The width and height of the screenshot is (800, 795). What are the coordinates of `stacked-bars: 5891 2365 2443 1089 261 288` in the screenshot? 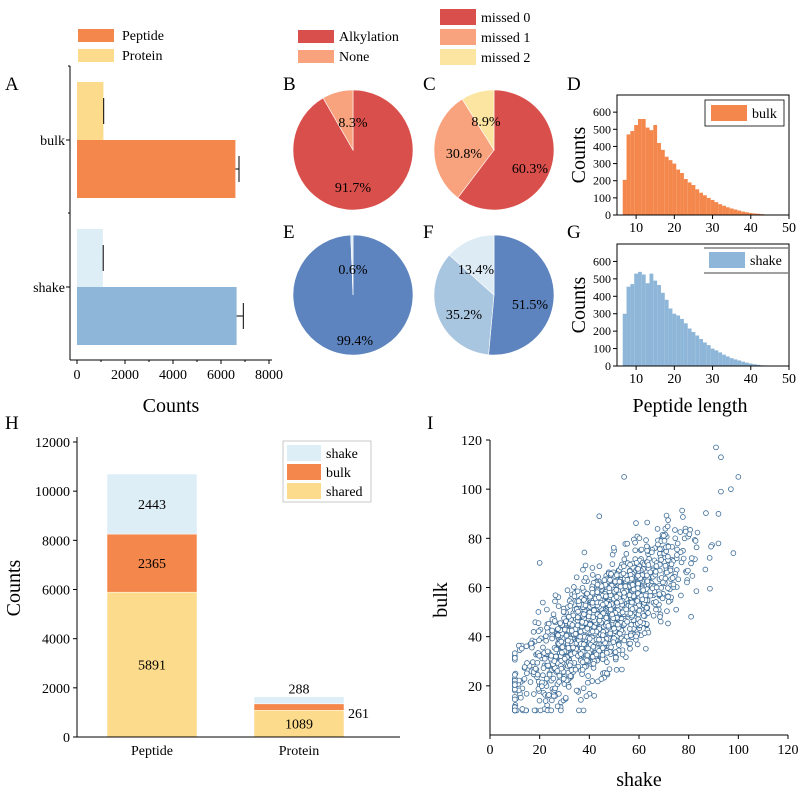 It's located at (237, 605).